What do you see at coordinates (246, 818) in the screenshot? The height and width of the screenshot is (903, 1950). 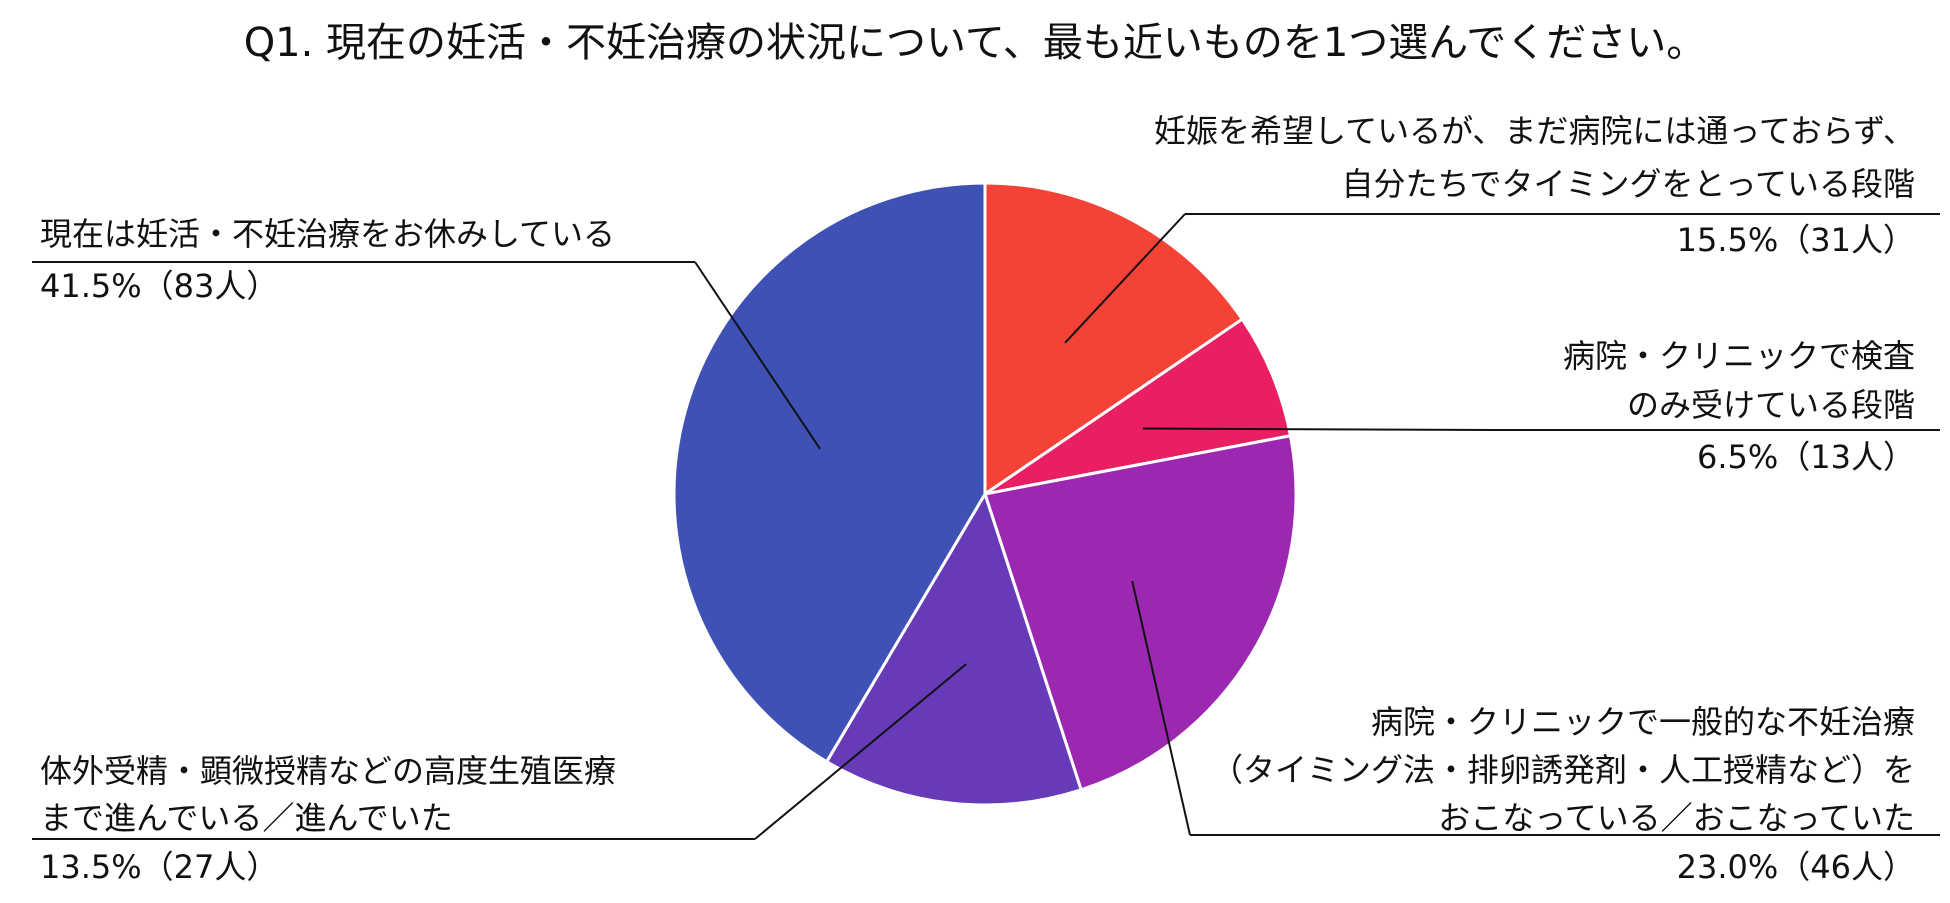 I see `slice-label-4-line-2: まで進んでいる／進んでいた` at bounding box center [246, 818].